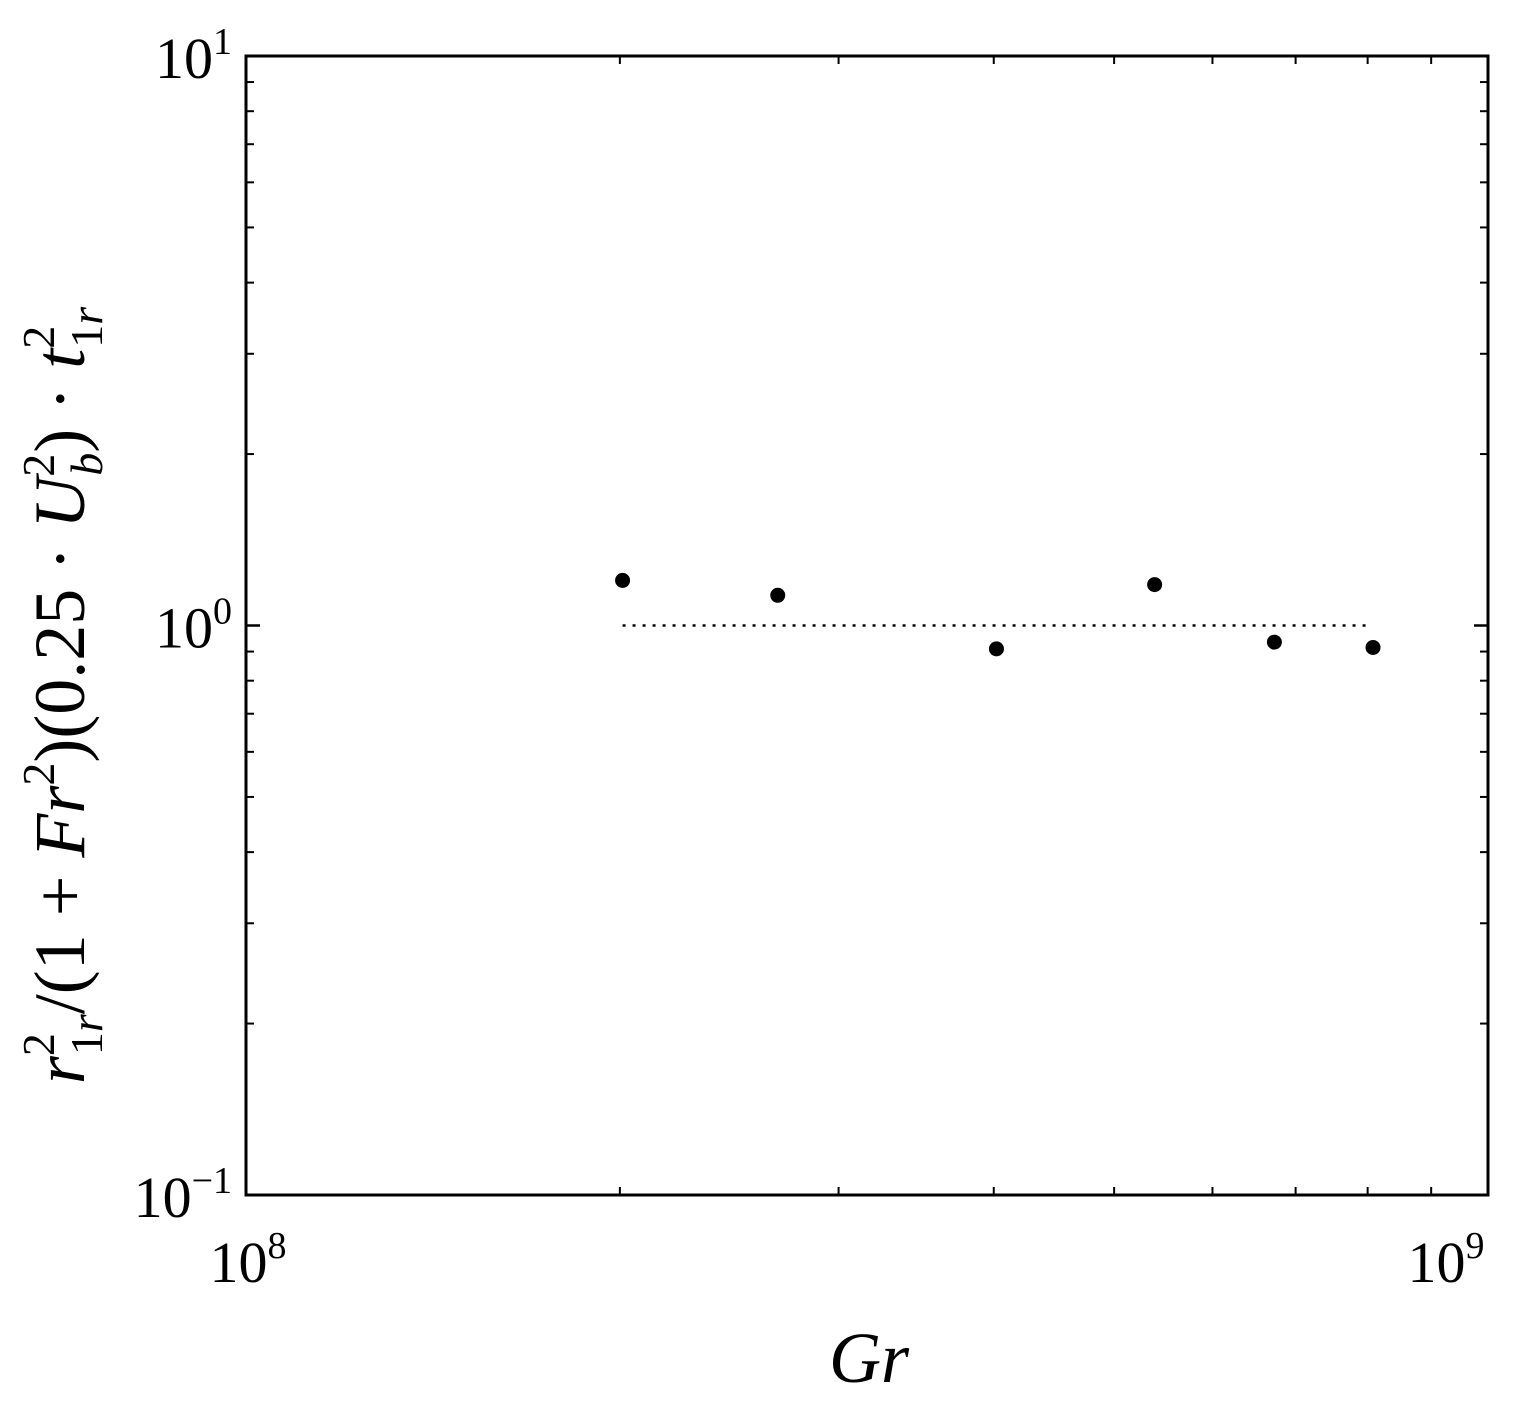 This screenshot has height=1401, width=1536. I want to click on svg-text:r21r/(1 + Fr2)(0.25 · U2b) · t: r21r/(1 + Fr2)(0.25 · U2b) · t21r, so click(62, 695).